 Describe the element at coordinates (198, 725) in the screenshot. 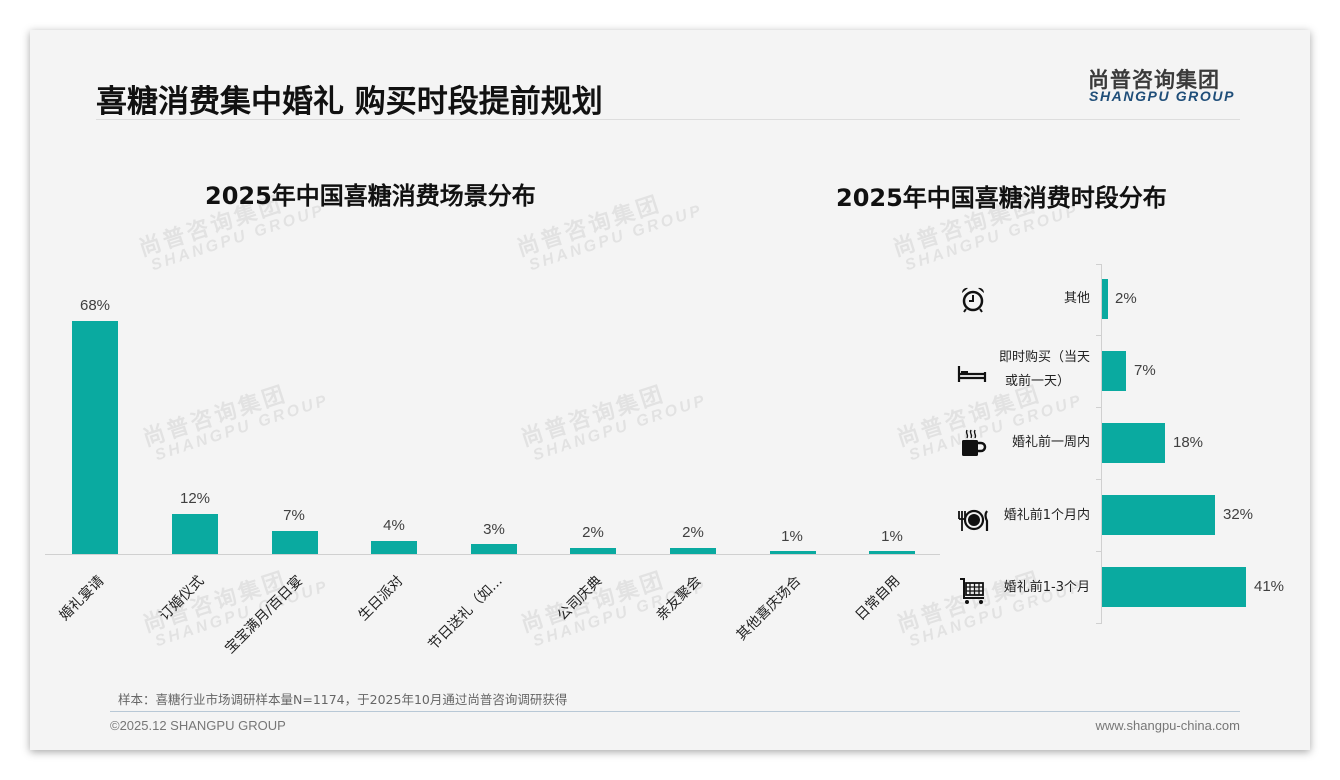

I see `copyright: ©2025.12 SHANGPU GROUP` at that location.